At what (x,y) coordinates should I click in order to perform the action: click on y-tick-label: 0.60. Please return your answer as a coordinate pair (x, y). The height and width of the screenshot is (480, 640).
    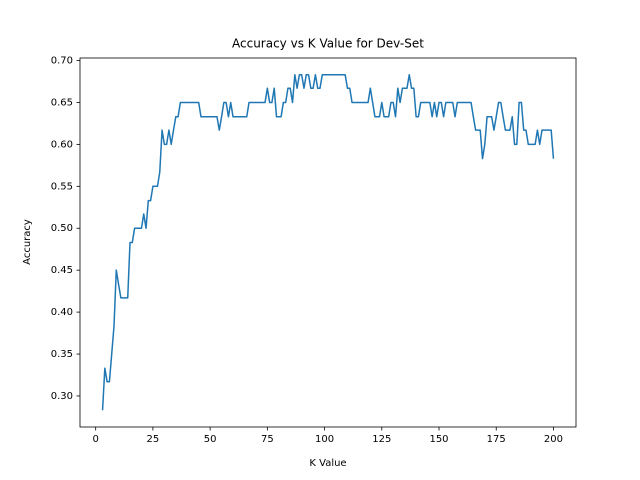
    Looking at the image, I should click on (62, 144).